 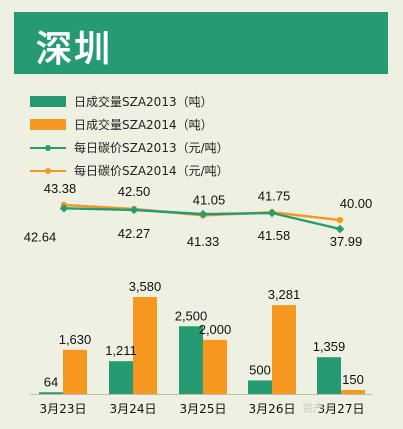 What do you see at coordinates (48, 148) in the screenshot?
I see `legend-marker-price-2013` at bounding box center [48, 148].